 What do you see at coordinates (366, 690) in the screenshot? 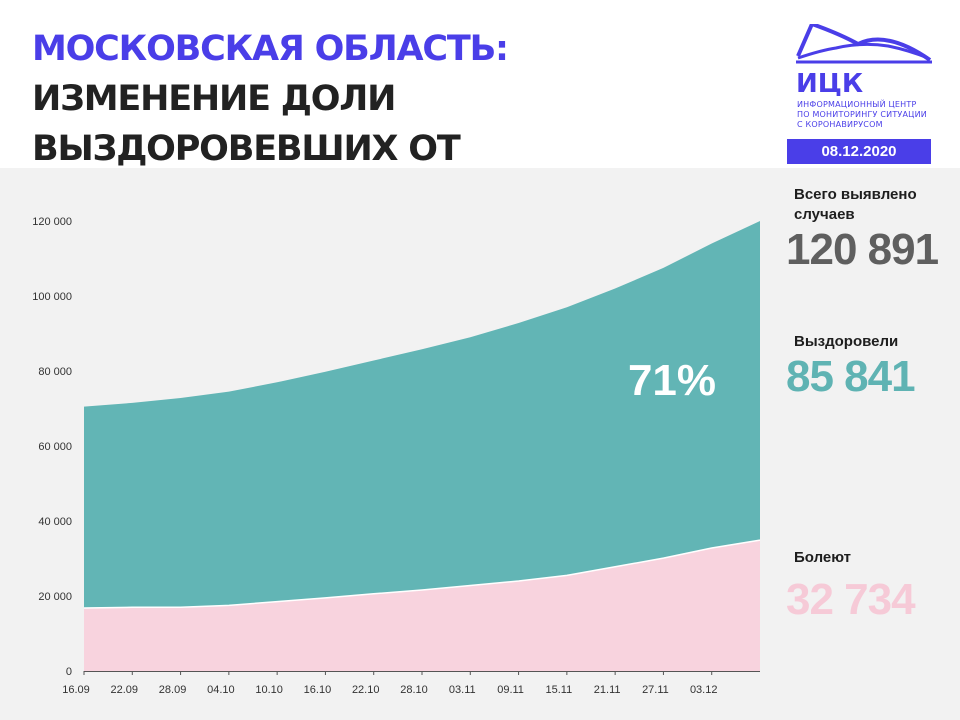
I see `x-tick-label: 22.10` at bounding box center [366, 690].